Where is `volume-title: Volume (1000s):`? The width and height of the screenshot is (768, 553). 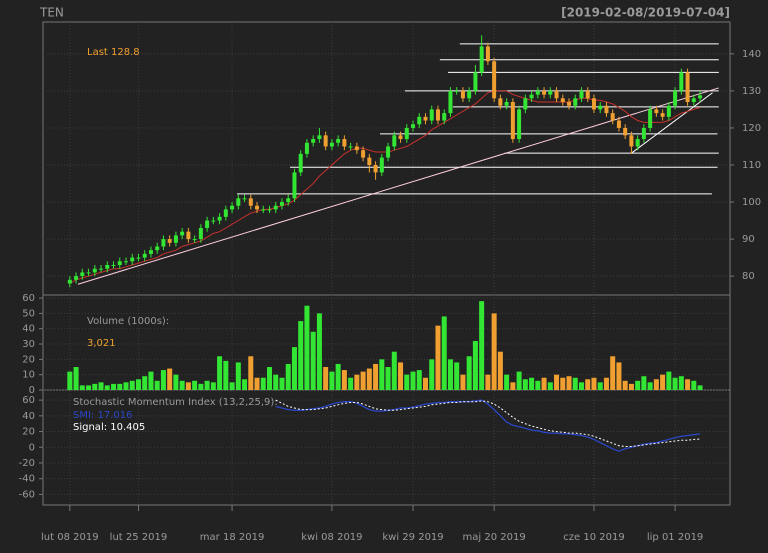
volume-title: Volume (1000s): is located at coordinates (128, 321).